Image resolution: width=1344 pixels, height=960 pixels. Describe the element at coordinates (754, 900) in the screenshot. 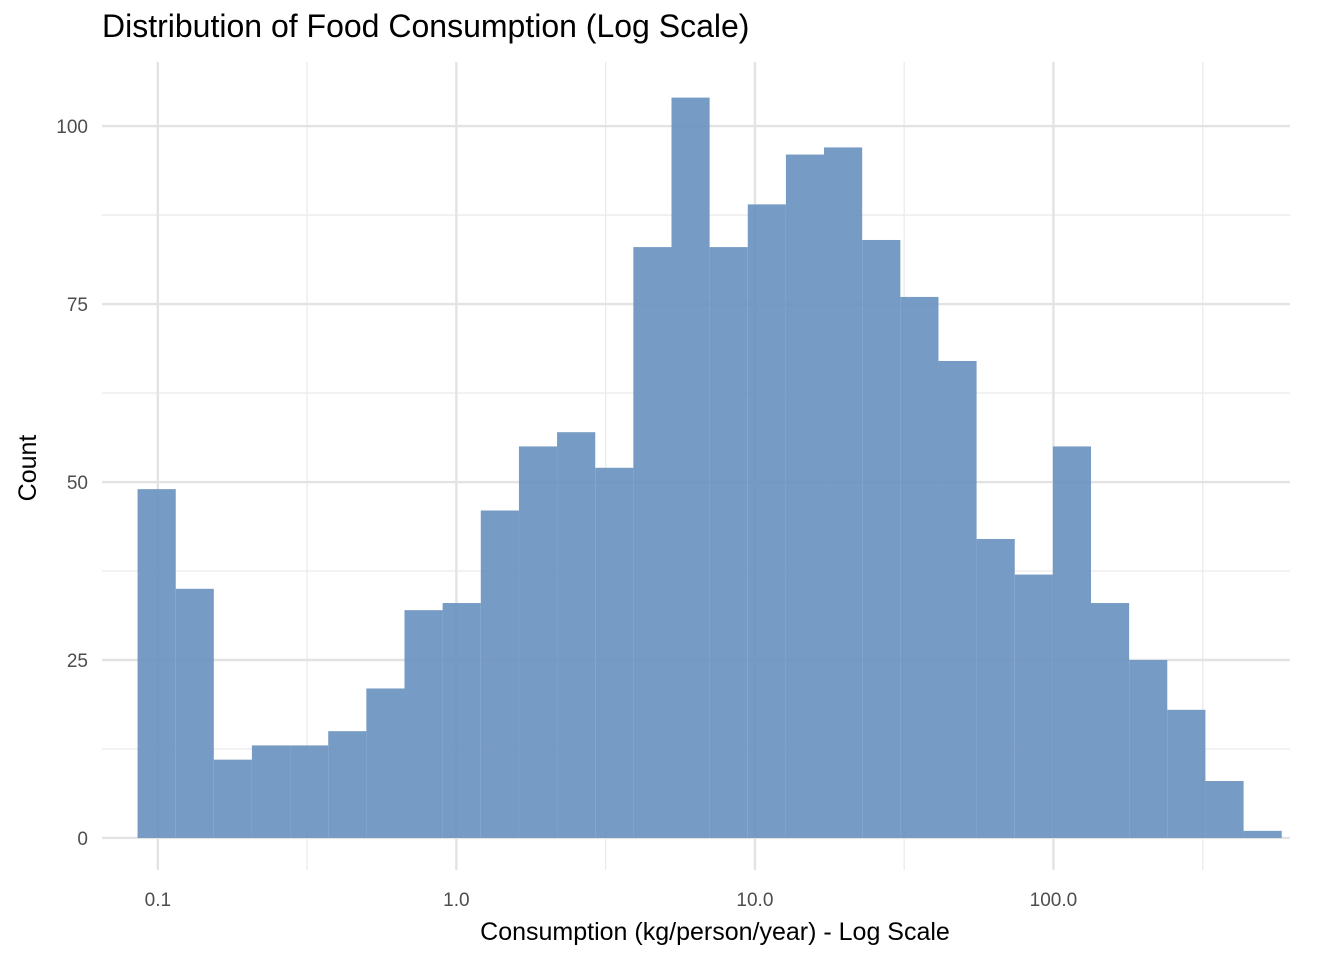

I see `x-tick-label: 10.0` at that location.